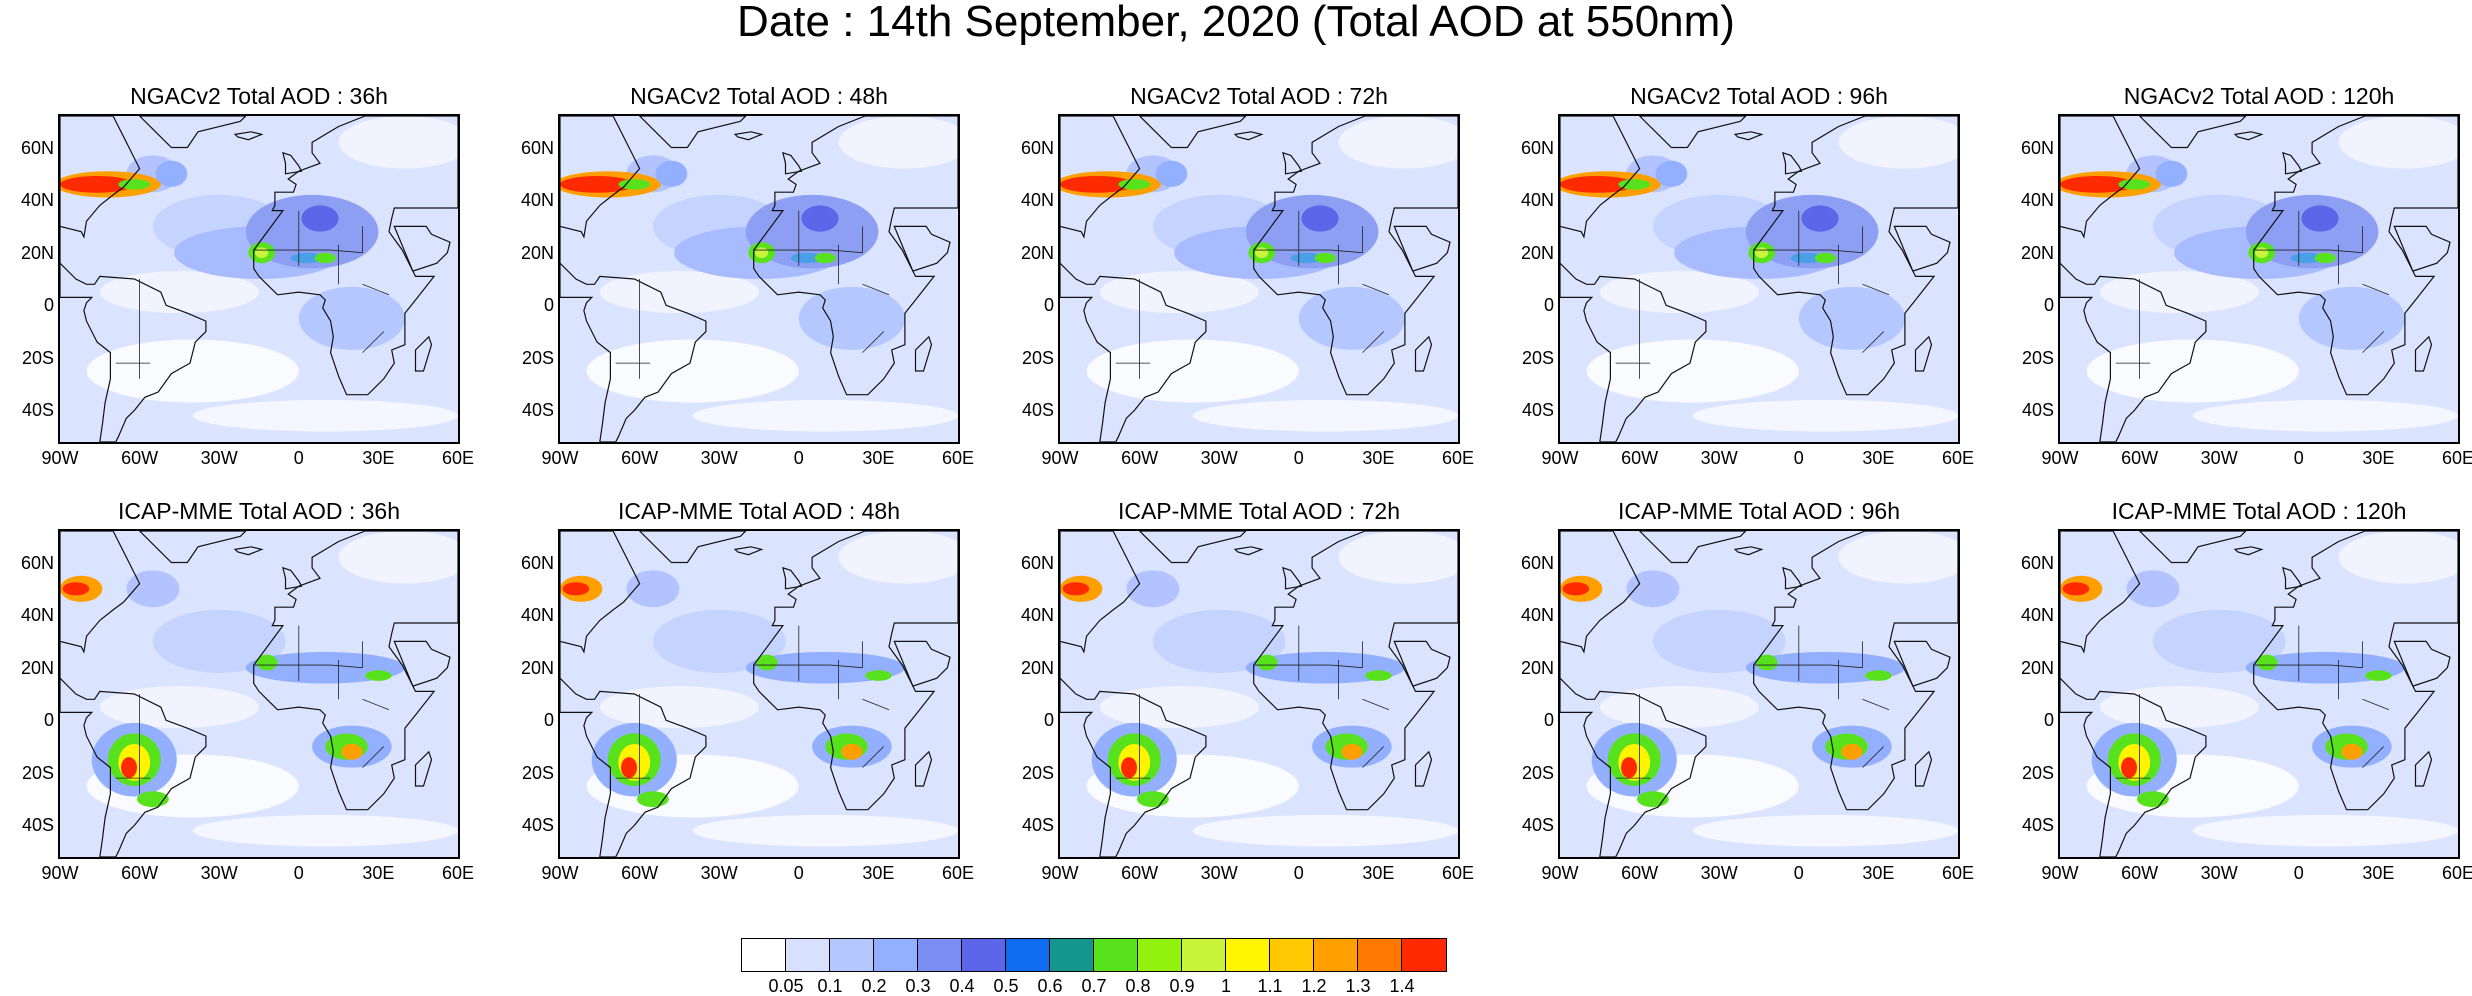 The height and width of the screenshot is (996, 2472). Describe the element at coordinates (1182, 986) in the screenshot. I see `colorbar-tick-label: 0.9` at that location.